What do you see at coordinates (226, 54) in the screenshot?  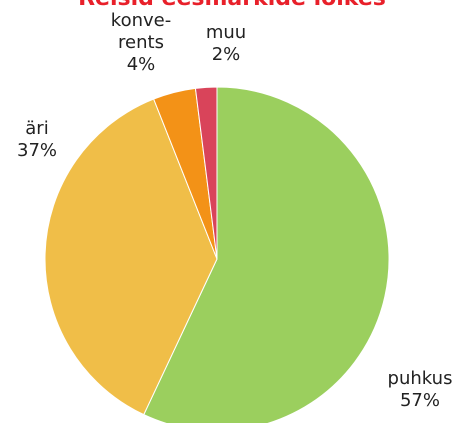 I see `value-label: 2%` at bounding box center [226, 54].